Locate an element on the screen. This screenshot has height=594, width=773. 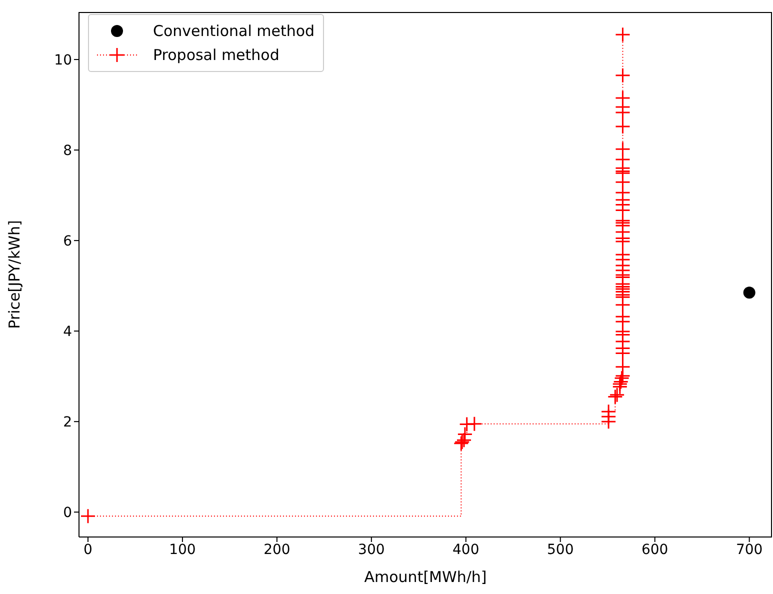
x-tick-label: 700 is located at coordinates (749, 550).